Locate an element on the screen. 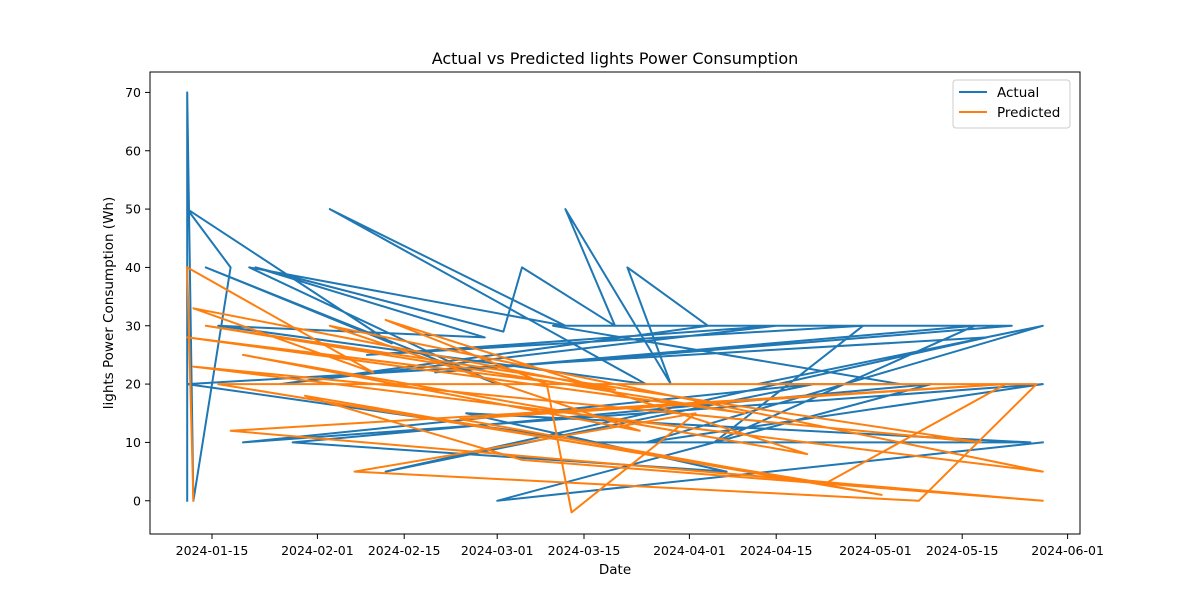 This screenshot has height=604, width=1200. y-tick-label: 20 is located at coordinates (133, 384).